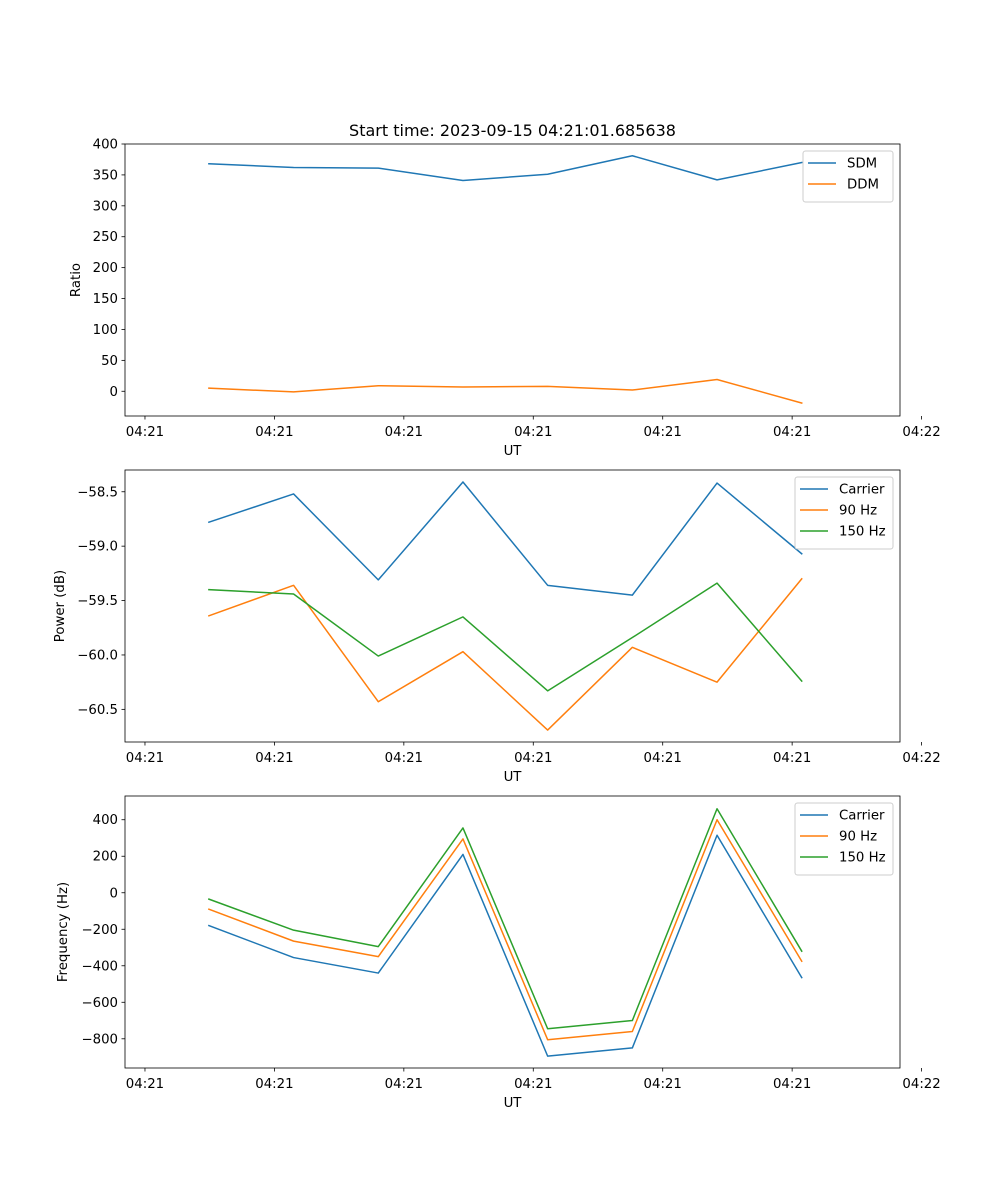 This screenshot has width=1000, height=1200. Describe the element at coordinates (97, 710) in the screenshot. I see `y-tick-label: −60.5` at that location.